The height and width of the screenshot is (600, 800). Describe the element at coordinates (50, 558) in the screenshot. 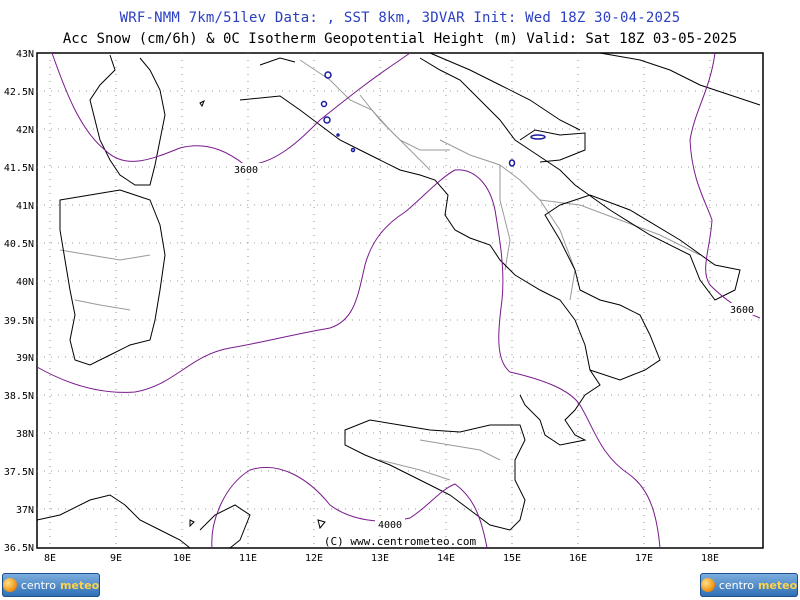

I see `lon-label: 8E` at that location.